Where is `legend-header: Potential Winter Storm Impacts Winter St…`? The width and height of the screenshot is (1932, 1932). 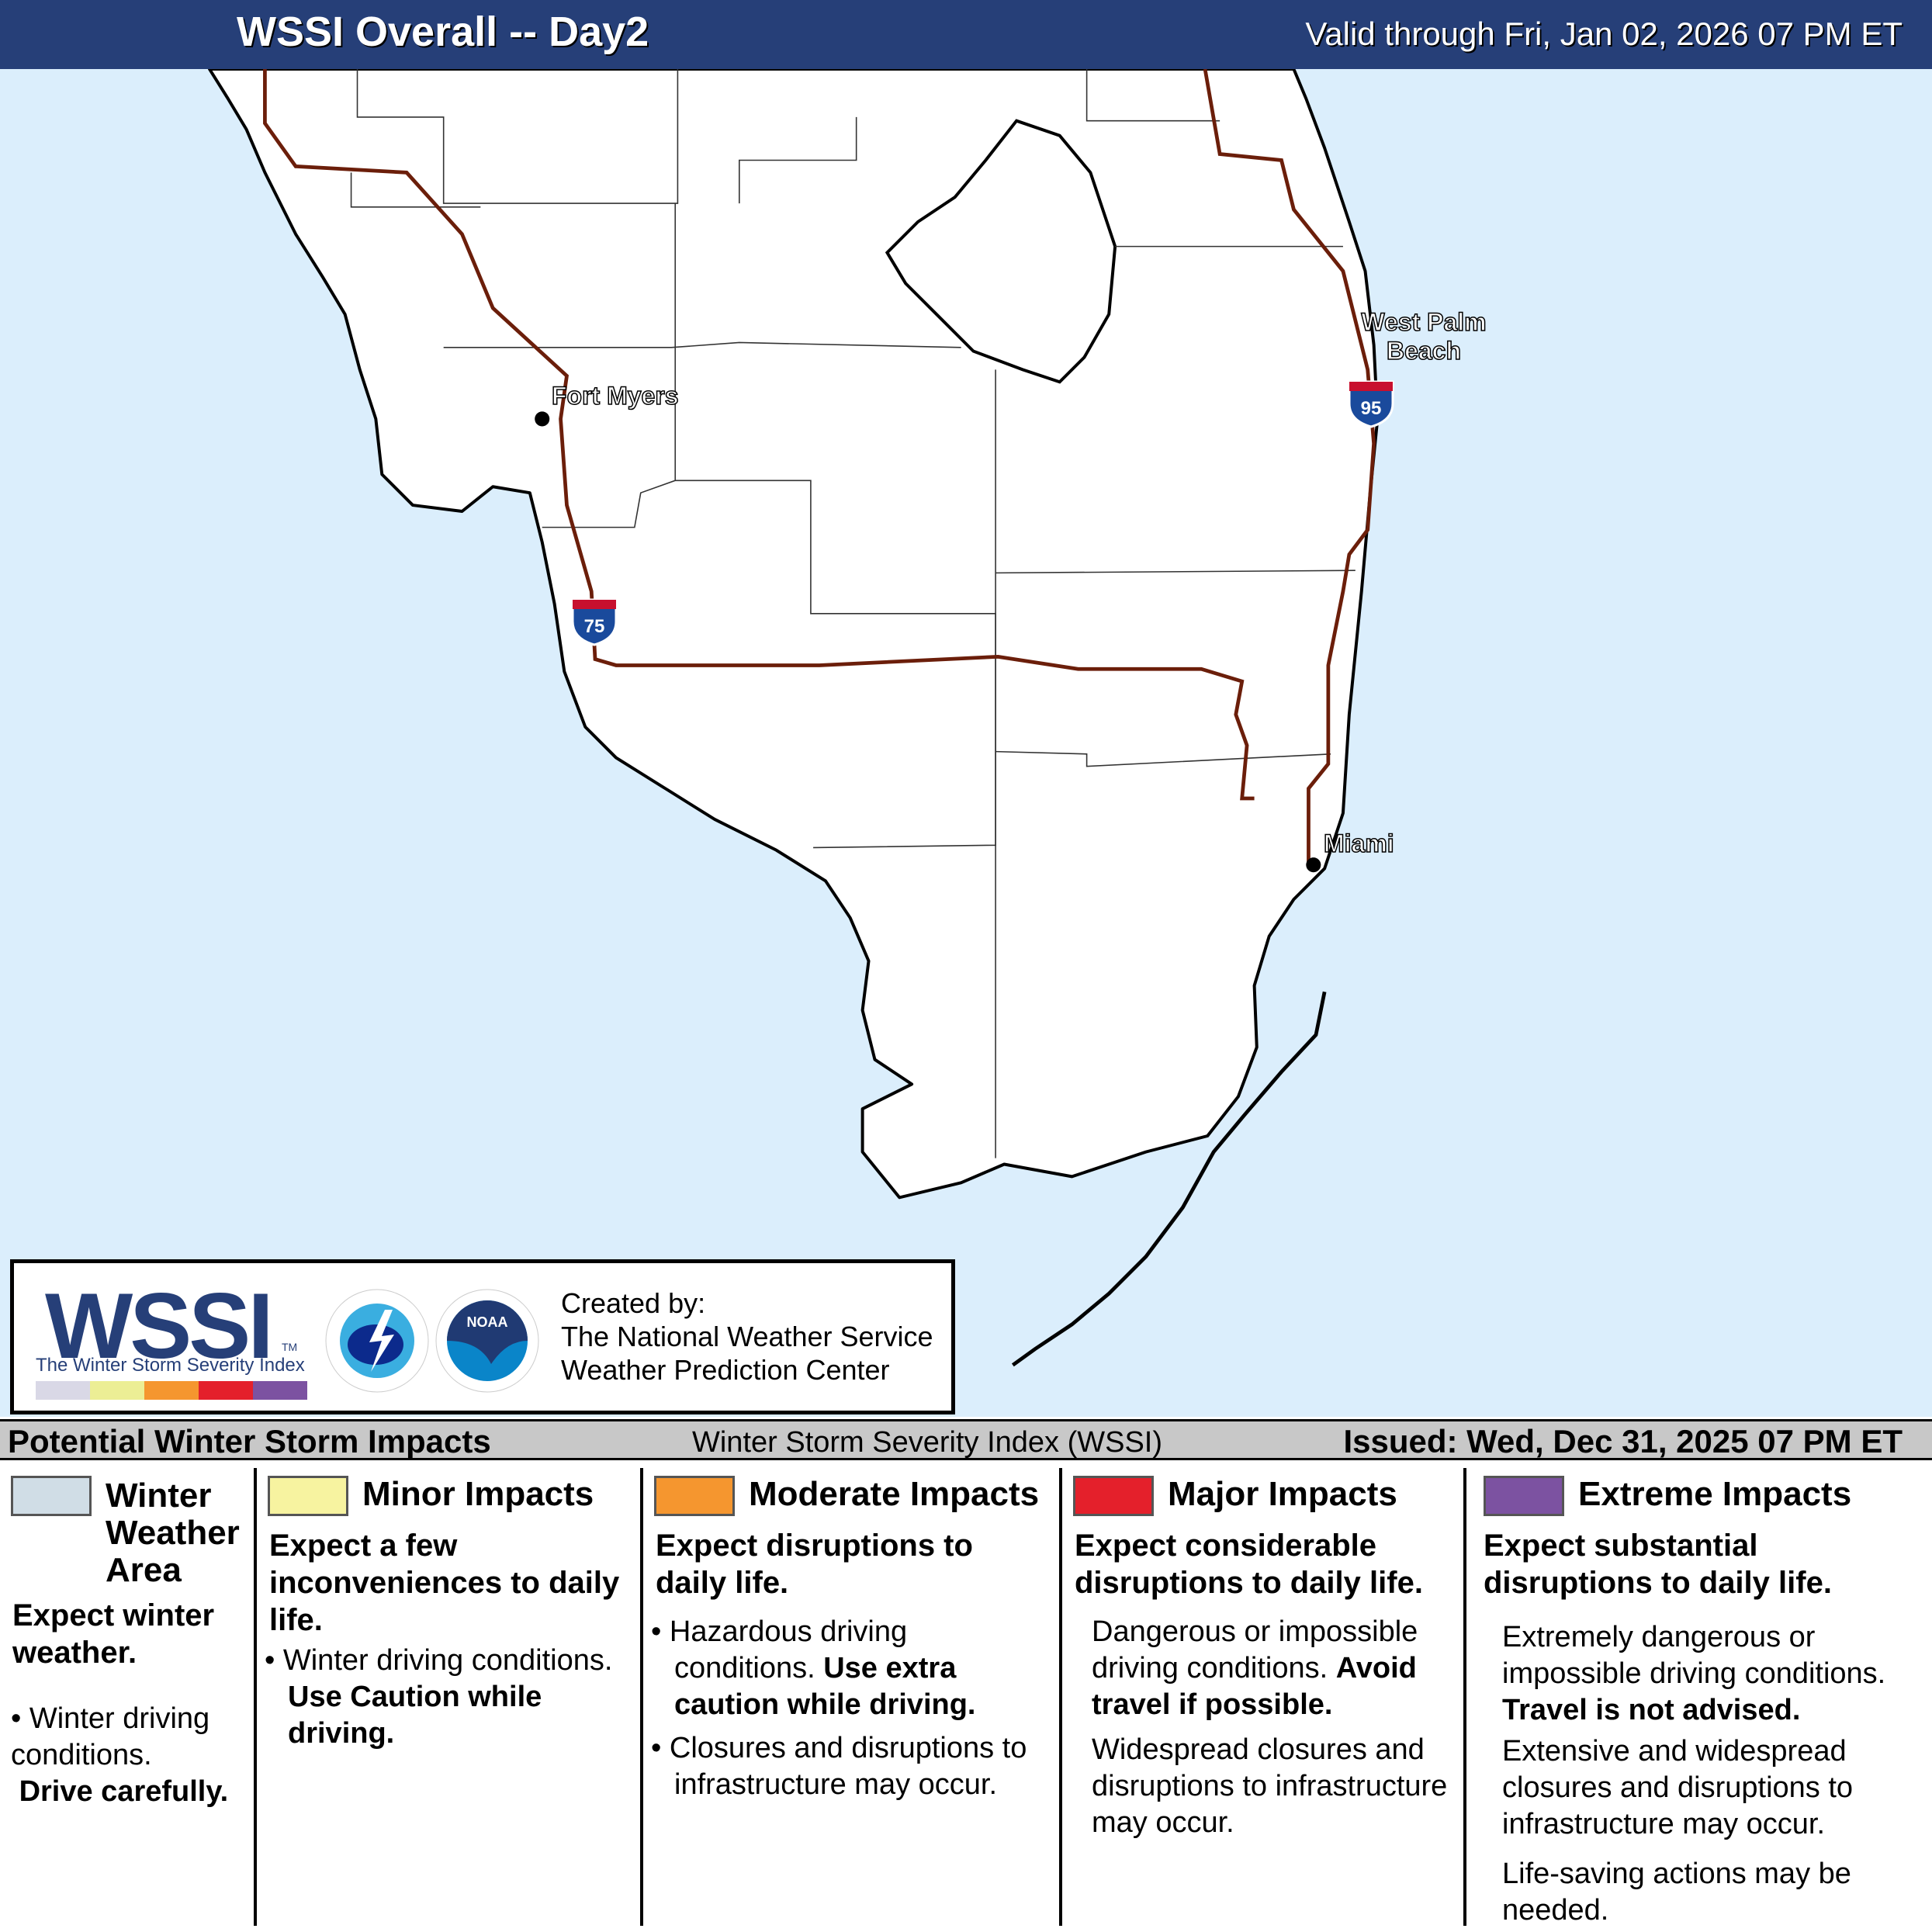 legend-header: Potential Winter Storm Impacts Winter St… is located at coordinates (966, 1439).